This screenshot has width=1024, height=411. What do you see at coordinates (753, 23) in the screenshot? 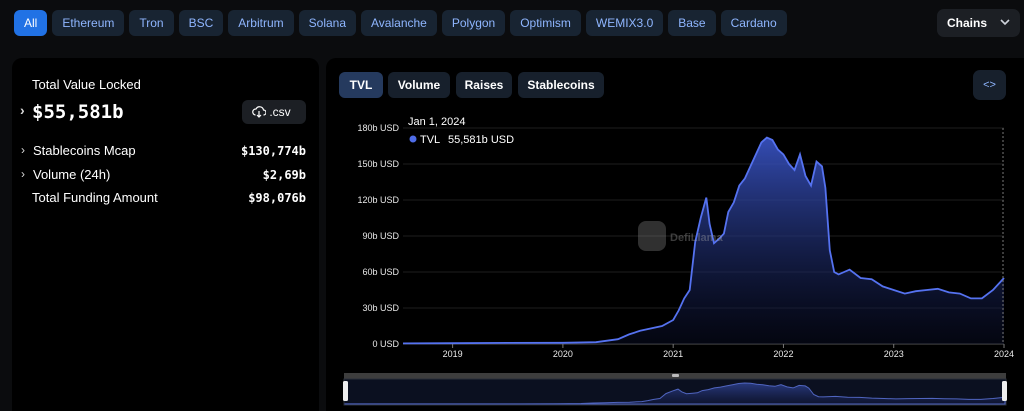
I see `chain-chip-cardano: Cardano` at bounding box center [753, 23].